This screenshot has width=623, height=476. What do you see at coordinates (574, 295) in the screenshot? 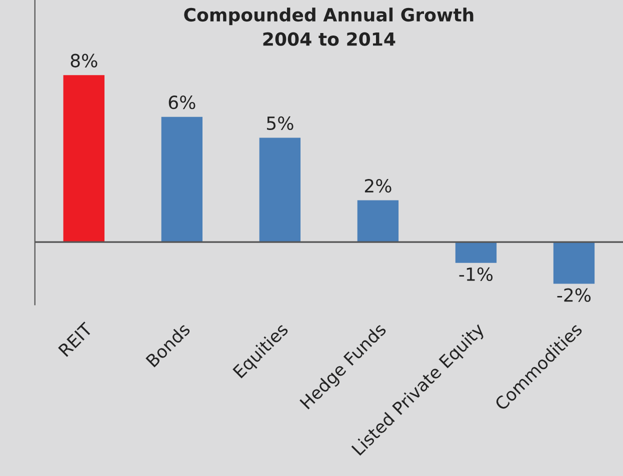
I see `data-label: -2%` at bounding box center [574, 295].